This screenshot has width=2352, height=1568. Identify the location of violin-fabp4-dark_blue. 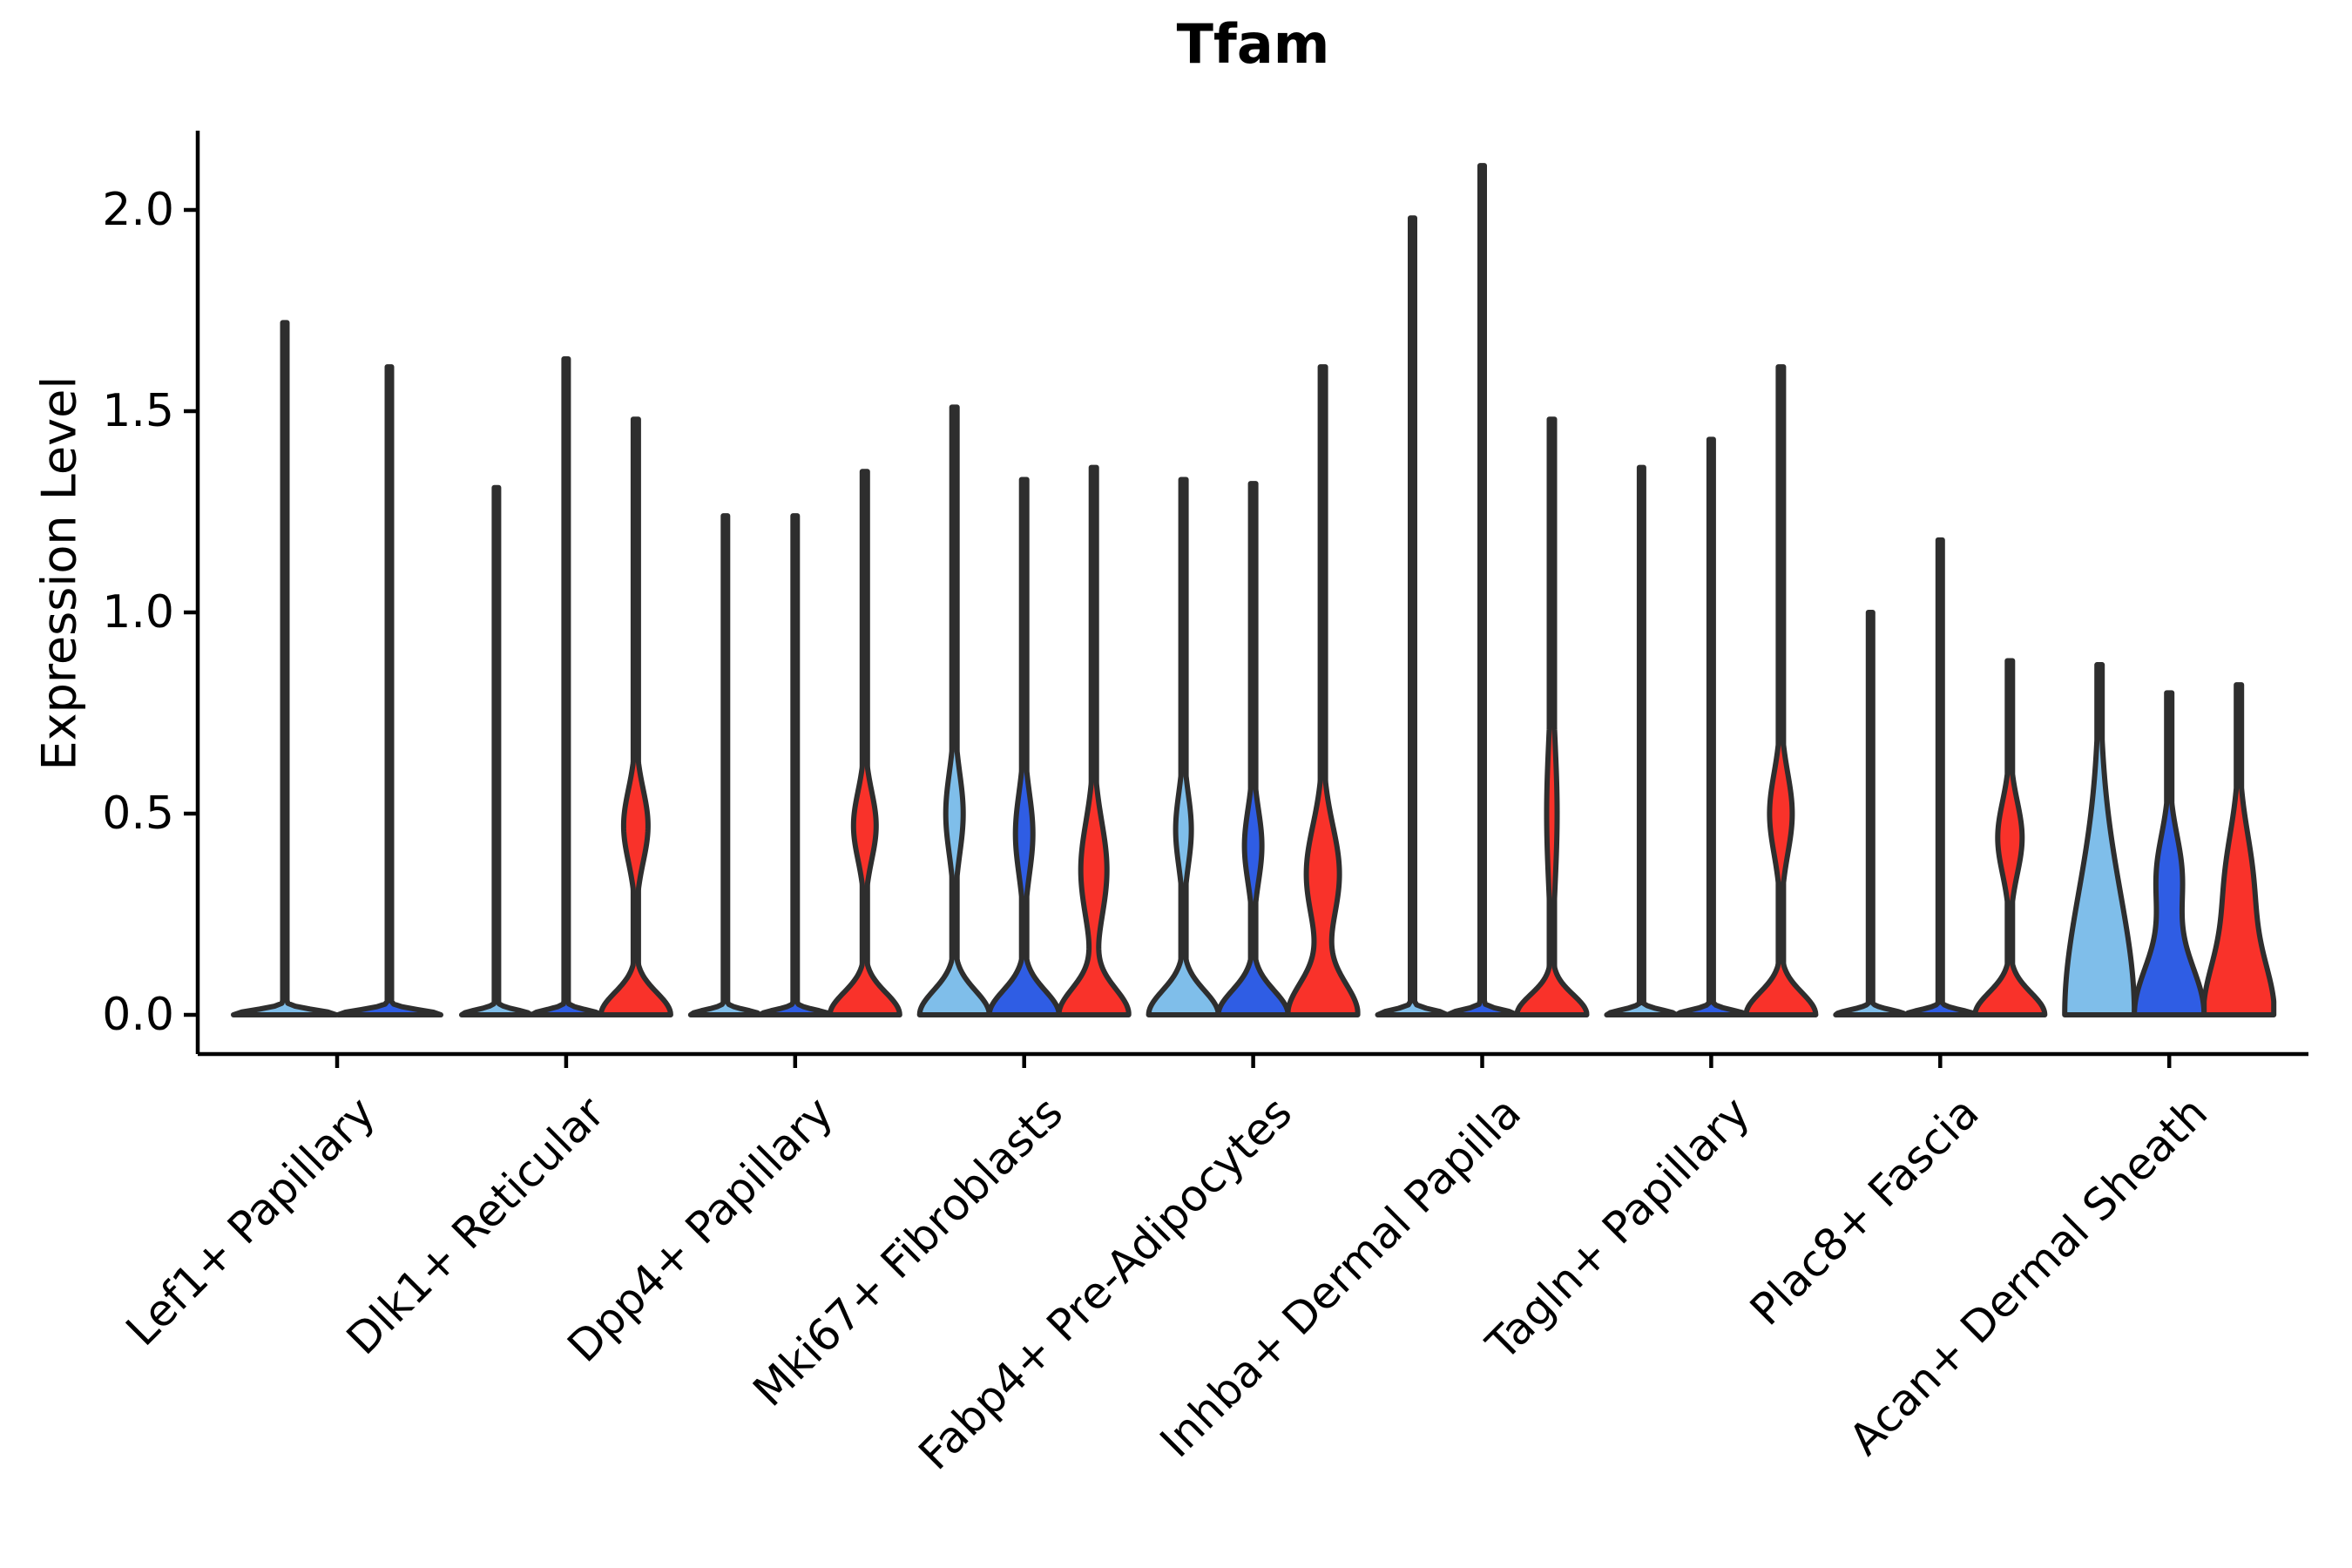
(1253, 749).